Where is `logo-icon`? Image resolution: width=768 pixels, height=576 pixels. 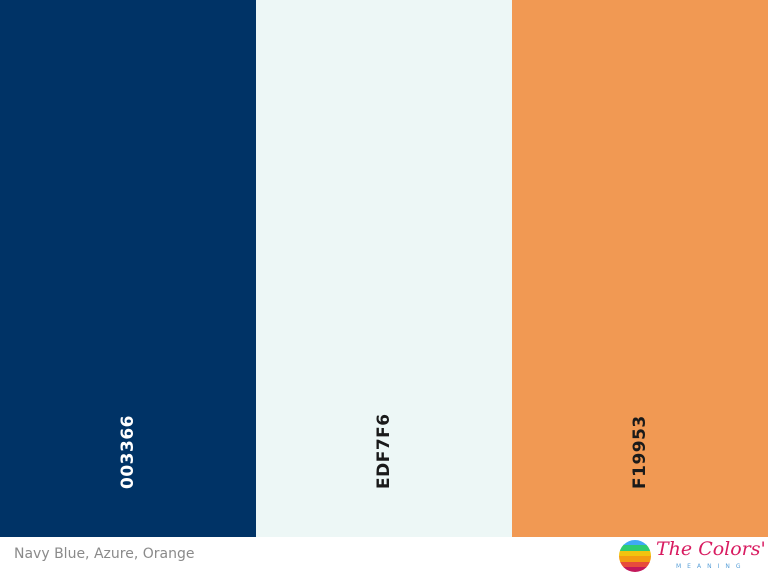 logo-icon is located at coordinates (635, 556).